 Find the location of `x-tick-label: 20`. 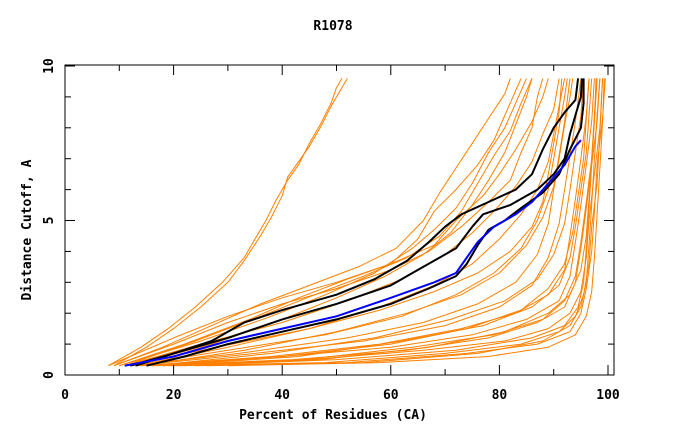

x-tick-label: 20 is located at coordinates (174, 395).